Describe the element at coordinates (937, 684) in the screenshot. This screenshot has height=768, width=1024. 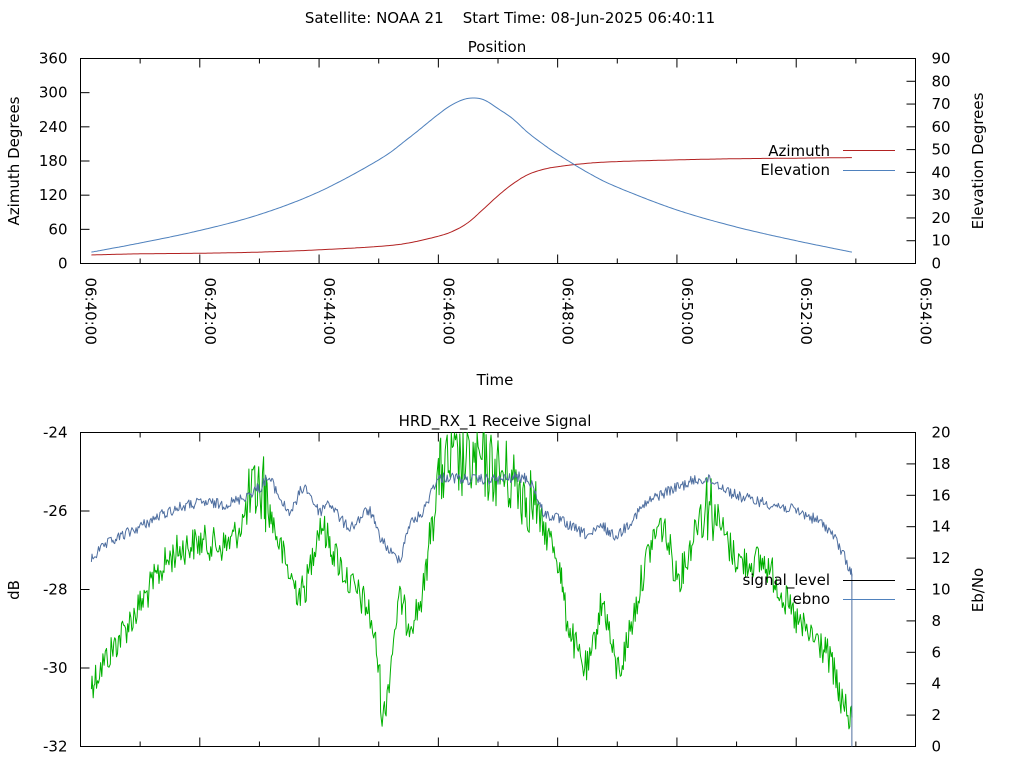
I see `y2-tick-label: 4` at that location.